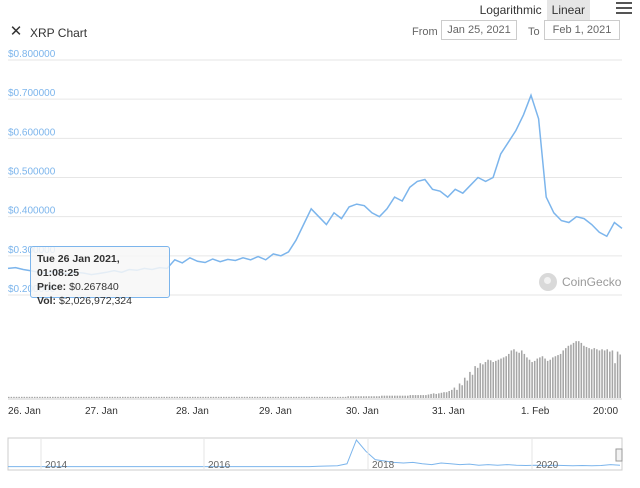 The image size is (640, 488). I want to click on x-tick-label: 1. Feb, so click(535, 411).